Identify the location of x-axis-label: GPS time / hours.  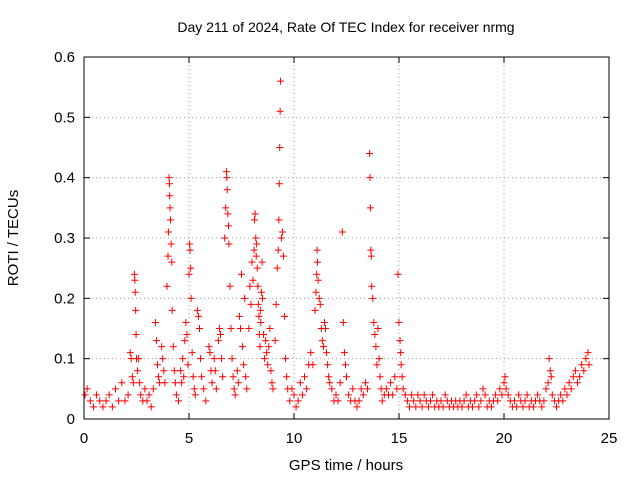
(346, 465).